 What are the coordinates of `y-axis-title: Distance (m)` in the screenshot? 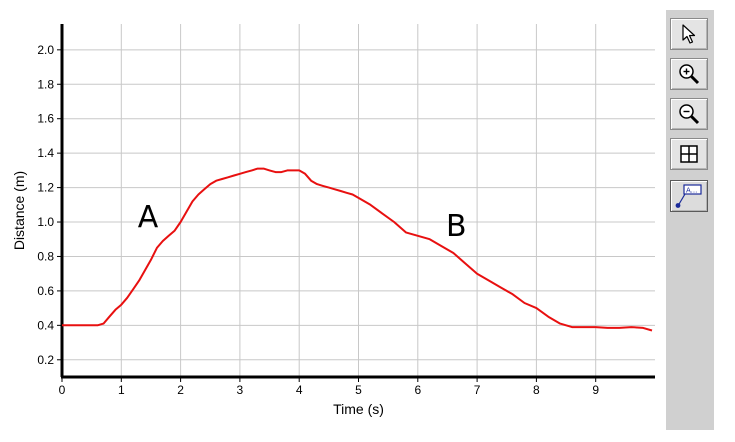 It's located at (19, 210).